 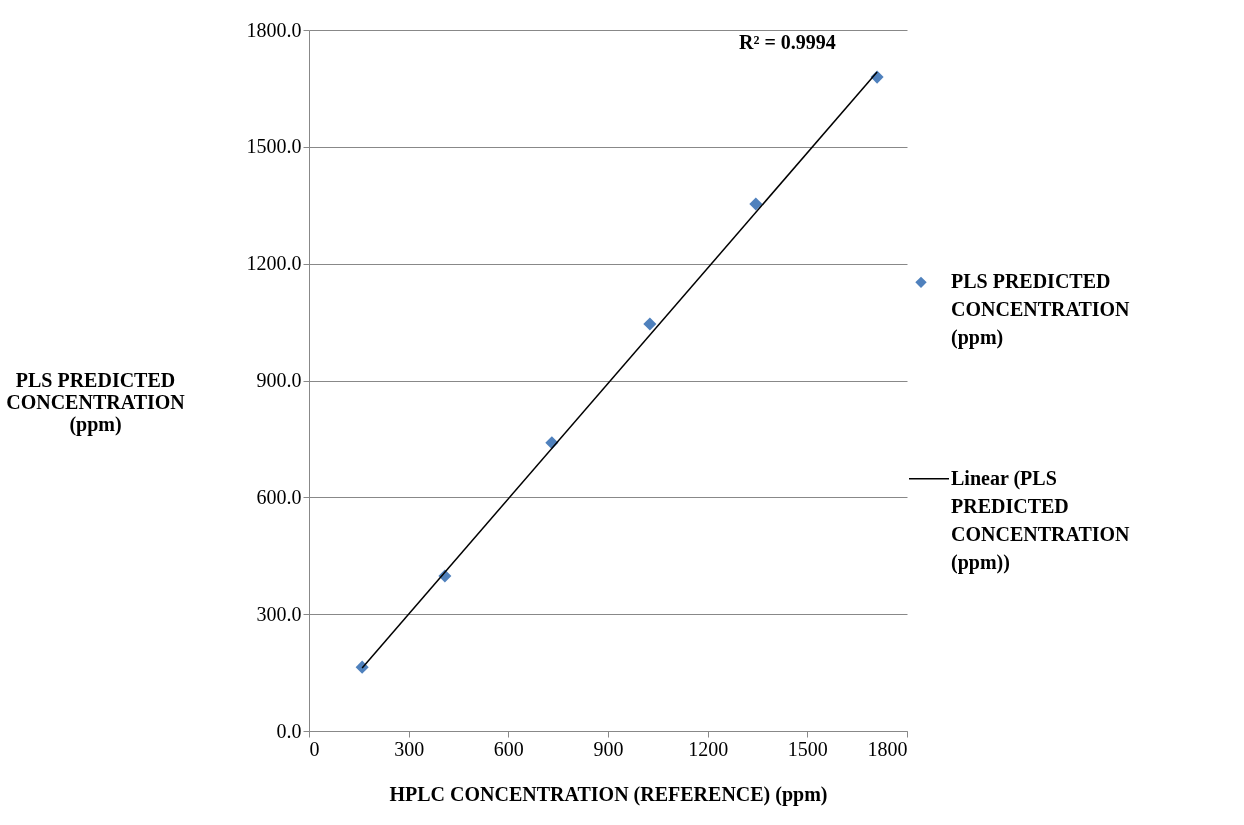 What do you see at coordinates (314, 748) in the screenshot?
I see `x-tick-label: 0` at bounding box center [314, 748].